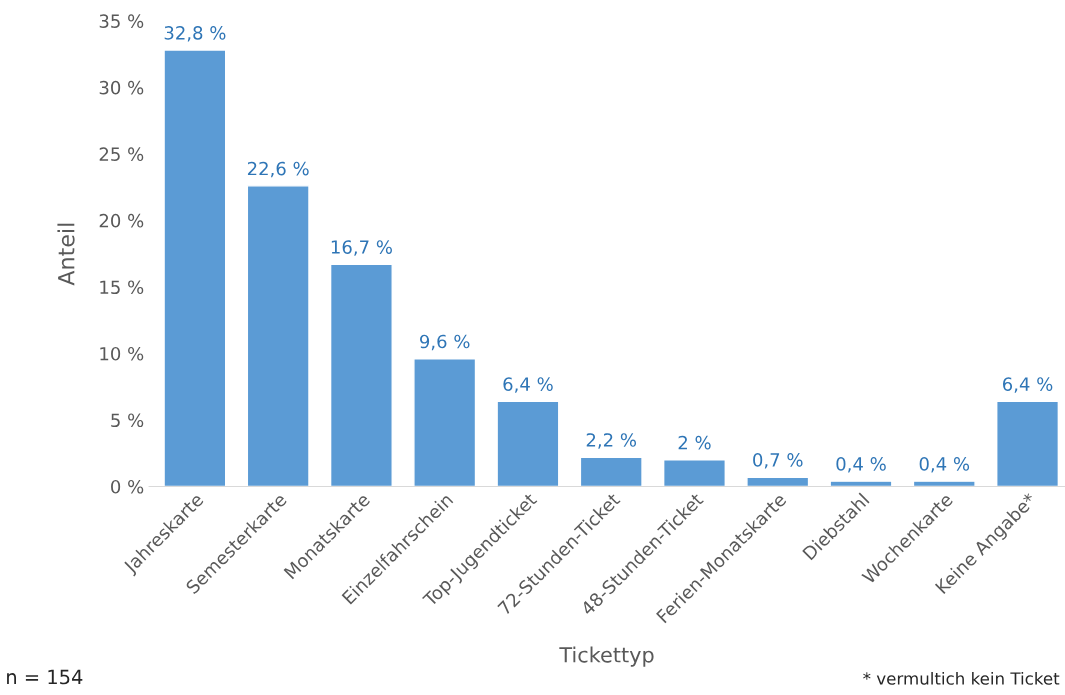 The image size is (1065, 695). Describe the element at coordinates (961, 678) in the screenshot. I see `text: * vermultich kein Ticket` at that location.